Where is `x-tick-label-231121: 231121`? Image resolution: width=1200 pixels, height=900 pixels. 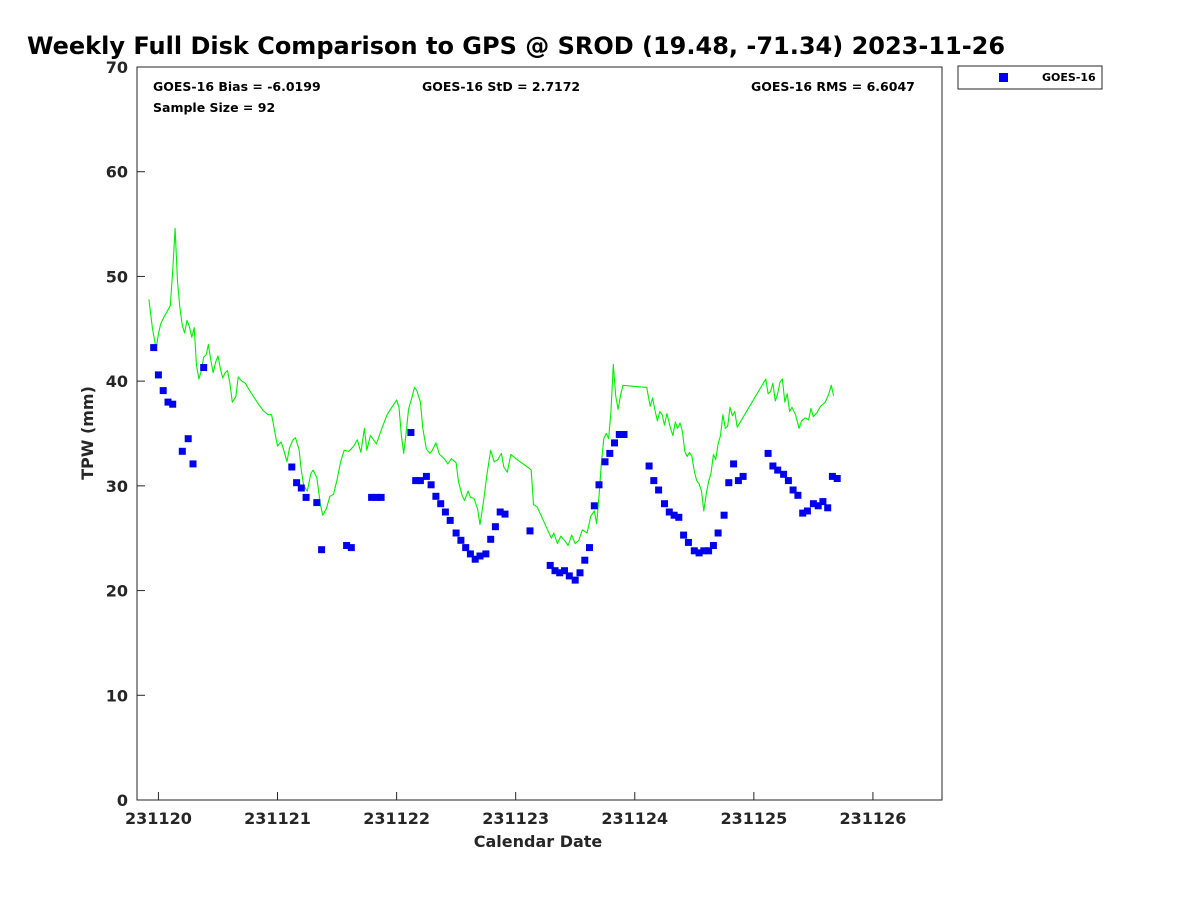 x-tick-label-231121: 231121 is located at coordinates (277, 818).